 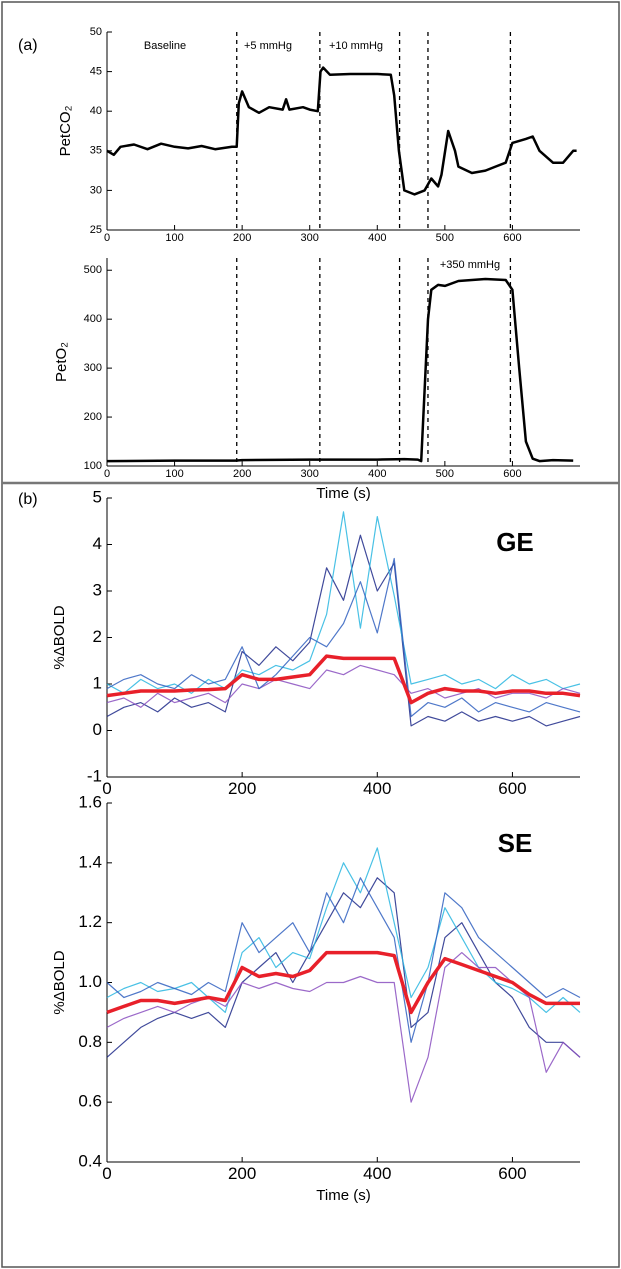 I want to click on y-tick-label: 1.6, so click(x=90, y=801).